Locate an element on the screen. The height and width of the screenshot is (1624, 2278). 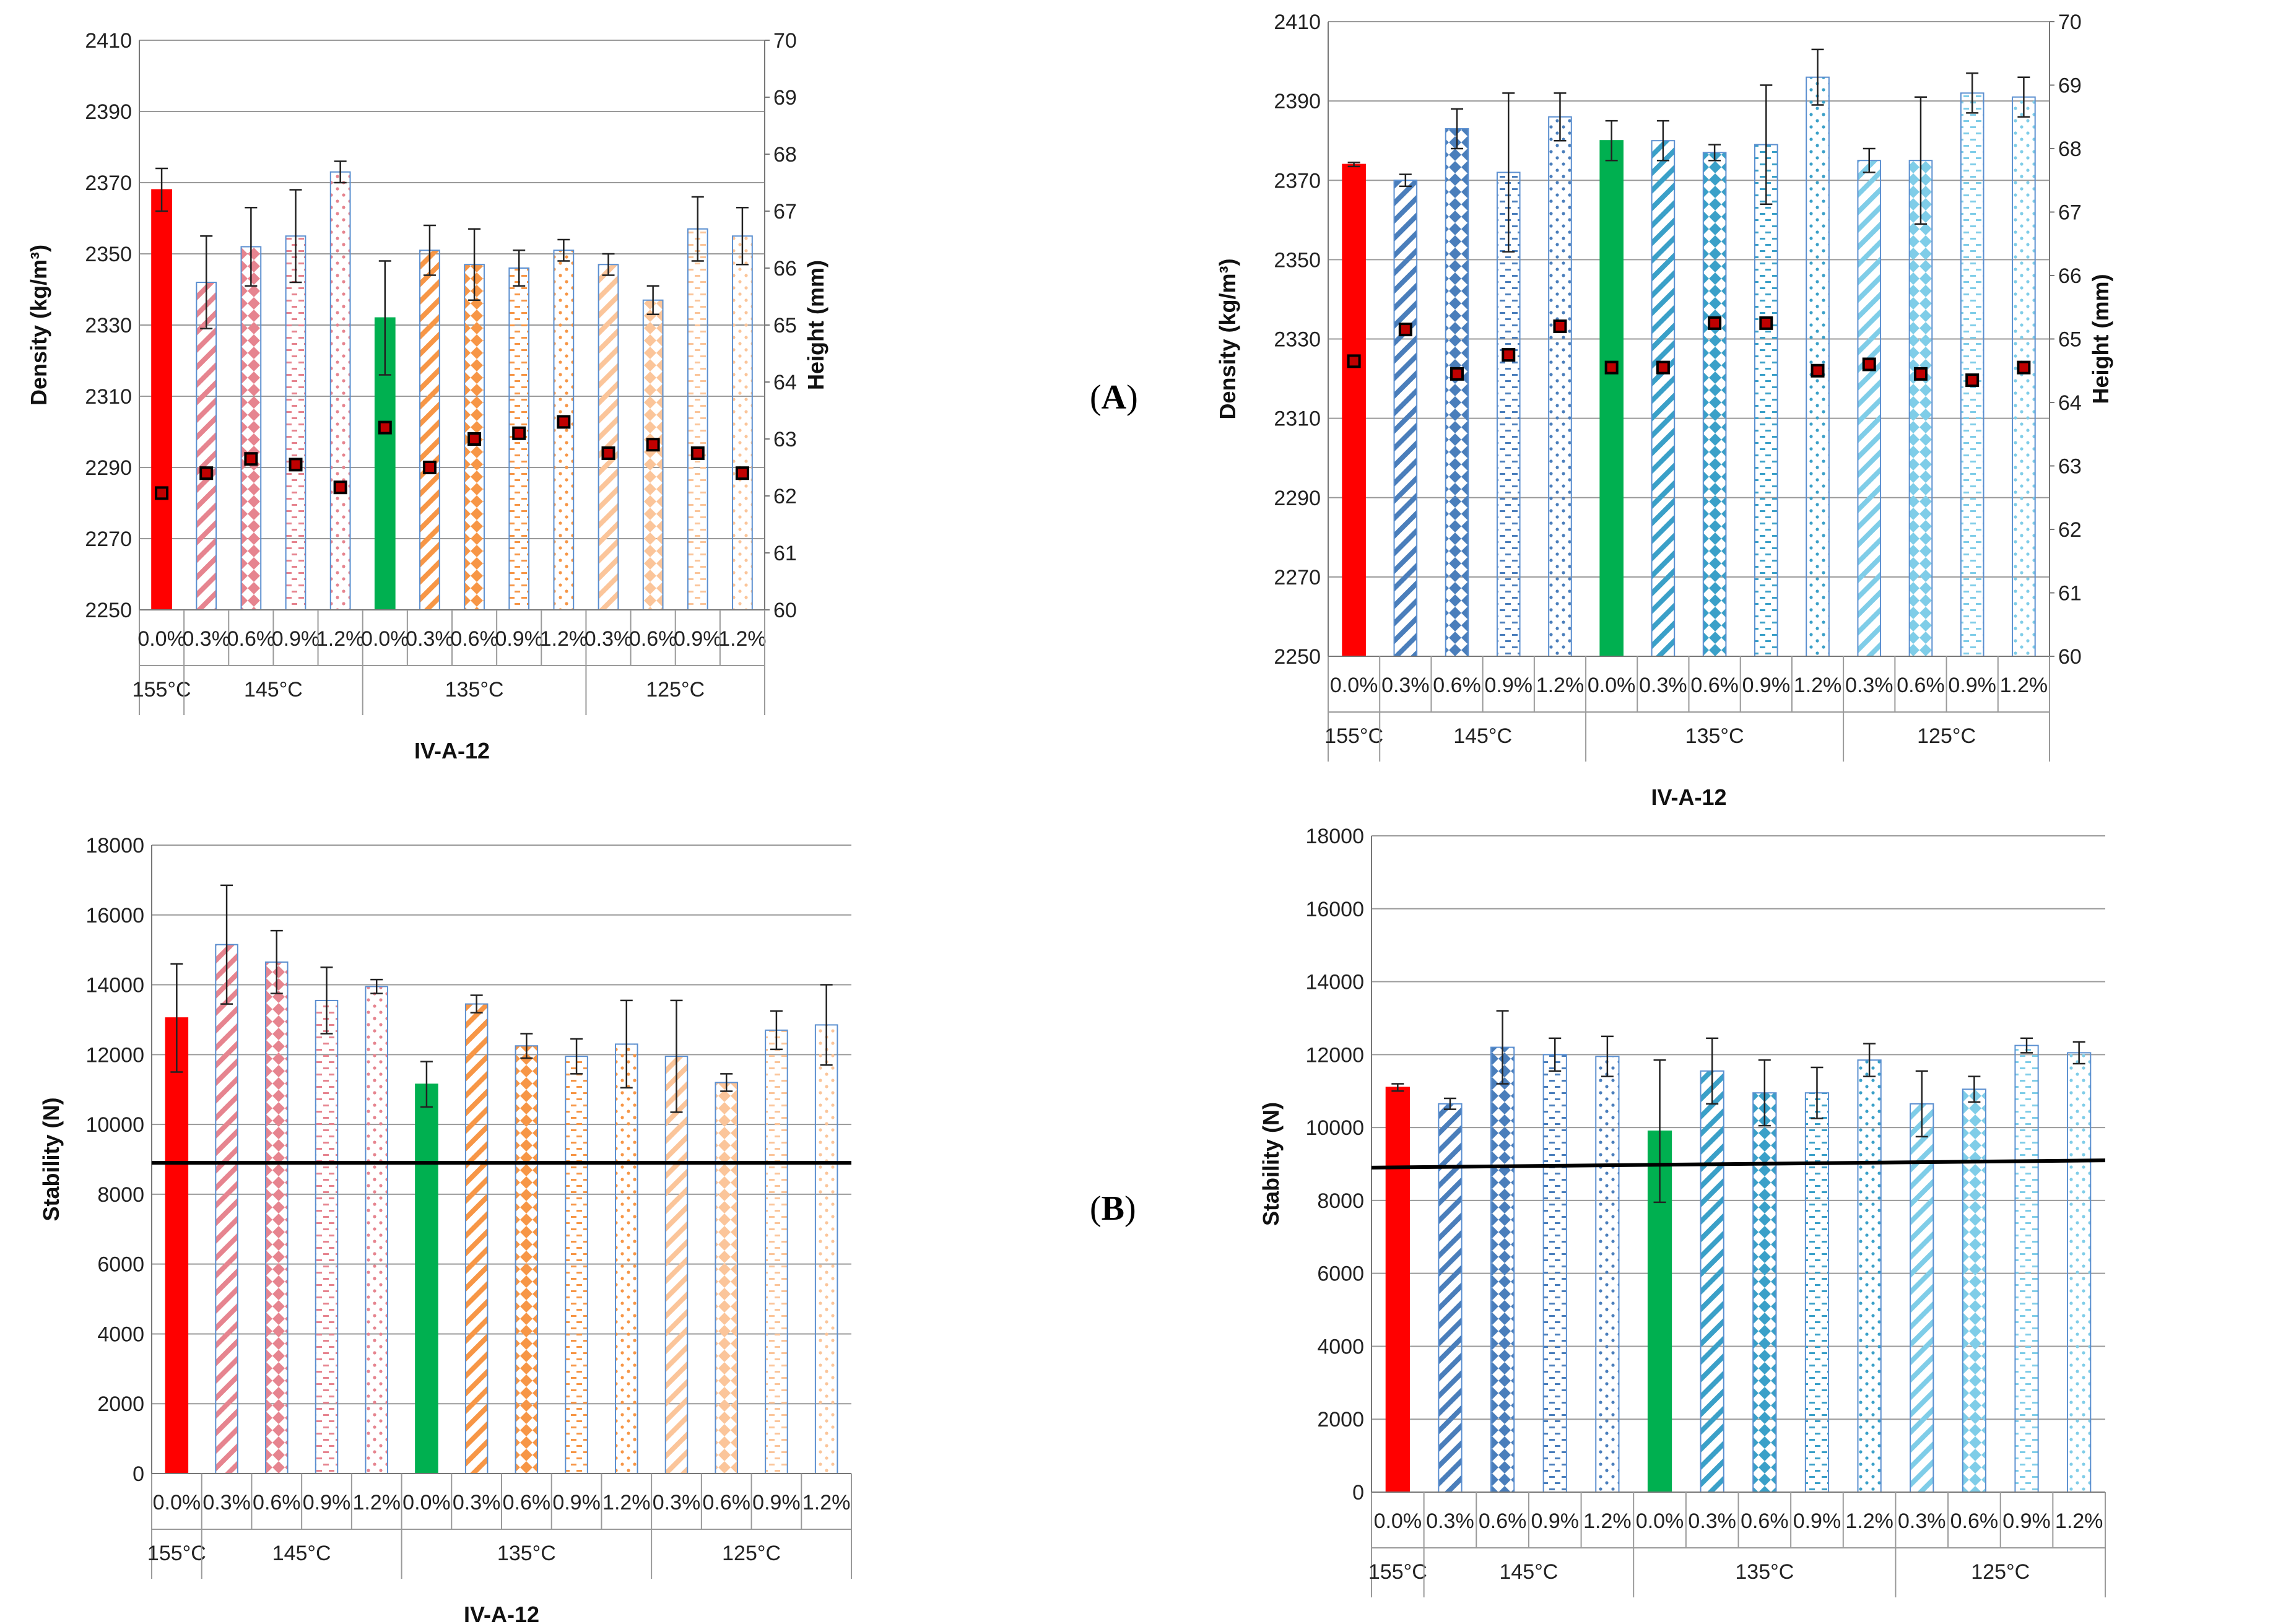
group-label: 135°C is located at coordinates (526, 1553).